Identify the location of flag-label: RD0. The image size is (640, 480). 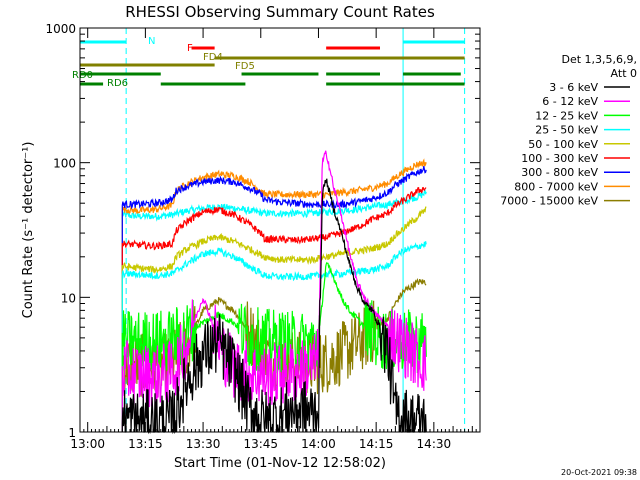
(82, 75).